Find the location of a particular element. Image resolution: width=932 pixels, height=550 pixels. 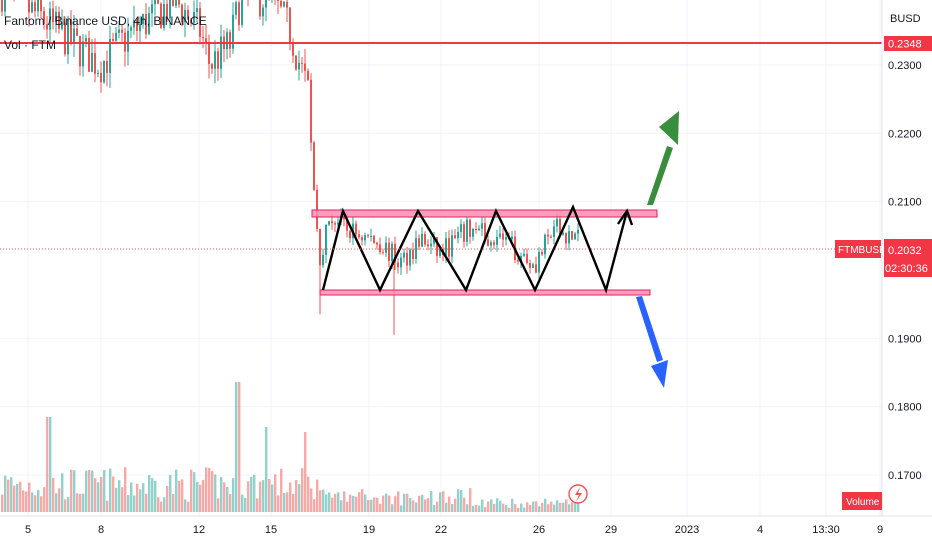

price-axis-ticks: 0.2300 0.2200 0.2100 0.1900 0.1800 0.1700 is located at coordinates (905, 271).